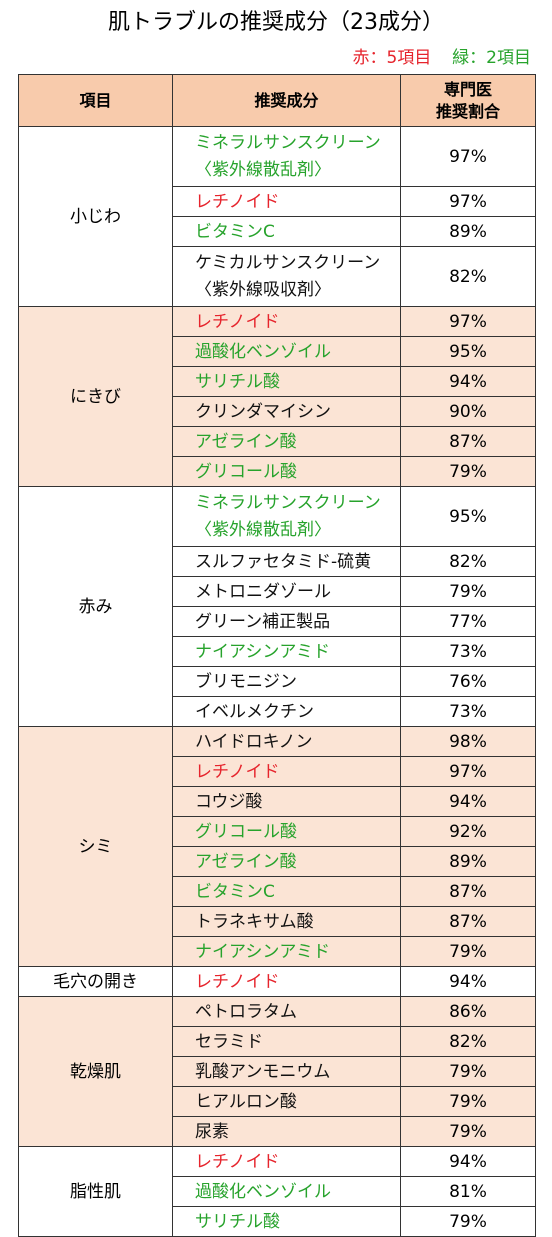 Image resolution: width=552 pixels, height=1237 pixels. I want to click on ingredient-cell: スルファセタミド-硫黄, so click(286, 561).